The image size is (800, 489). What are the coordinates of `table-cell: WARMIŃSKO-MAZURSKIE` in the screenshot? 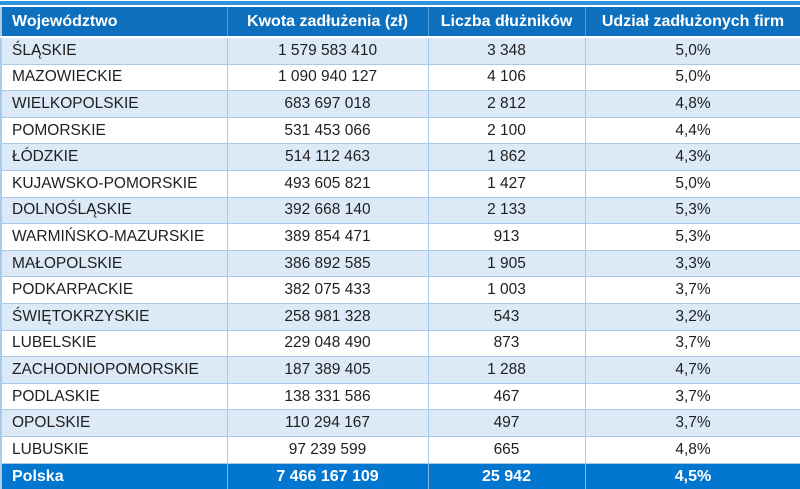 It's located at (114, 237).